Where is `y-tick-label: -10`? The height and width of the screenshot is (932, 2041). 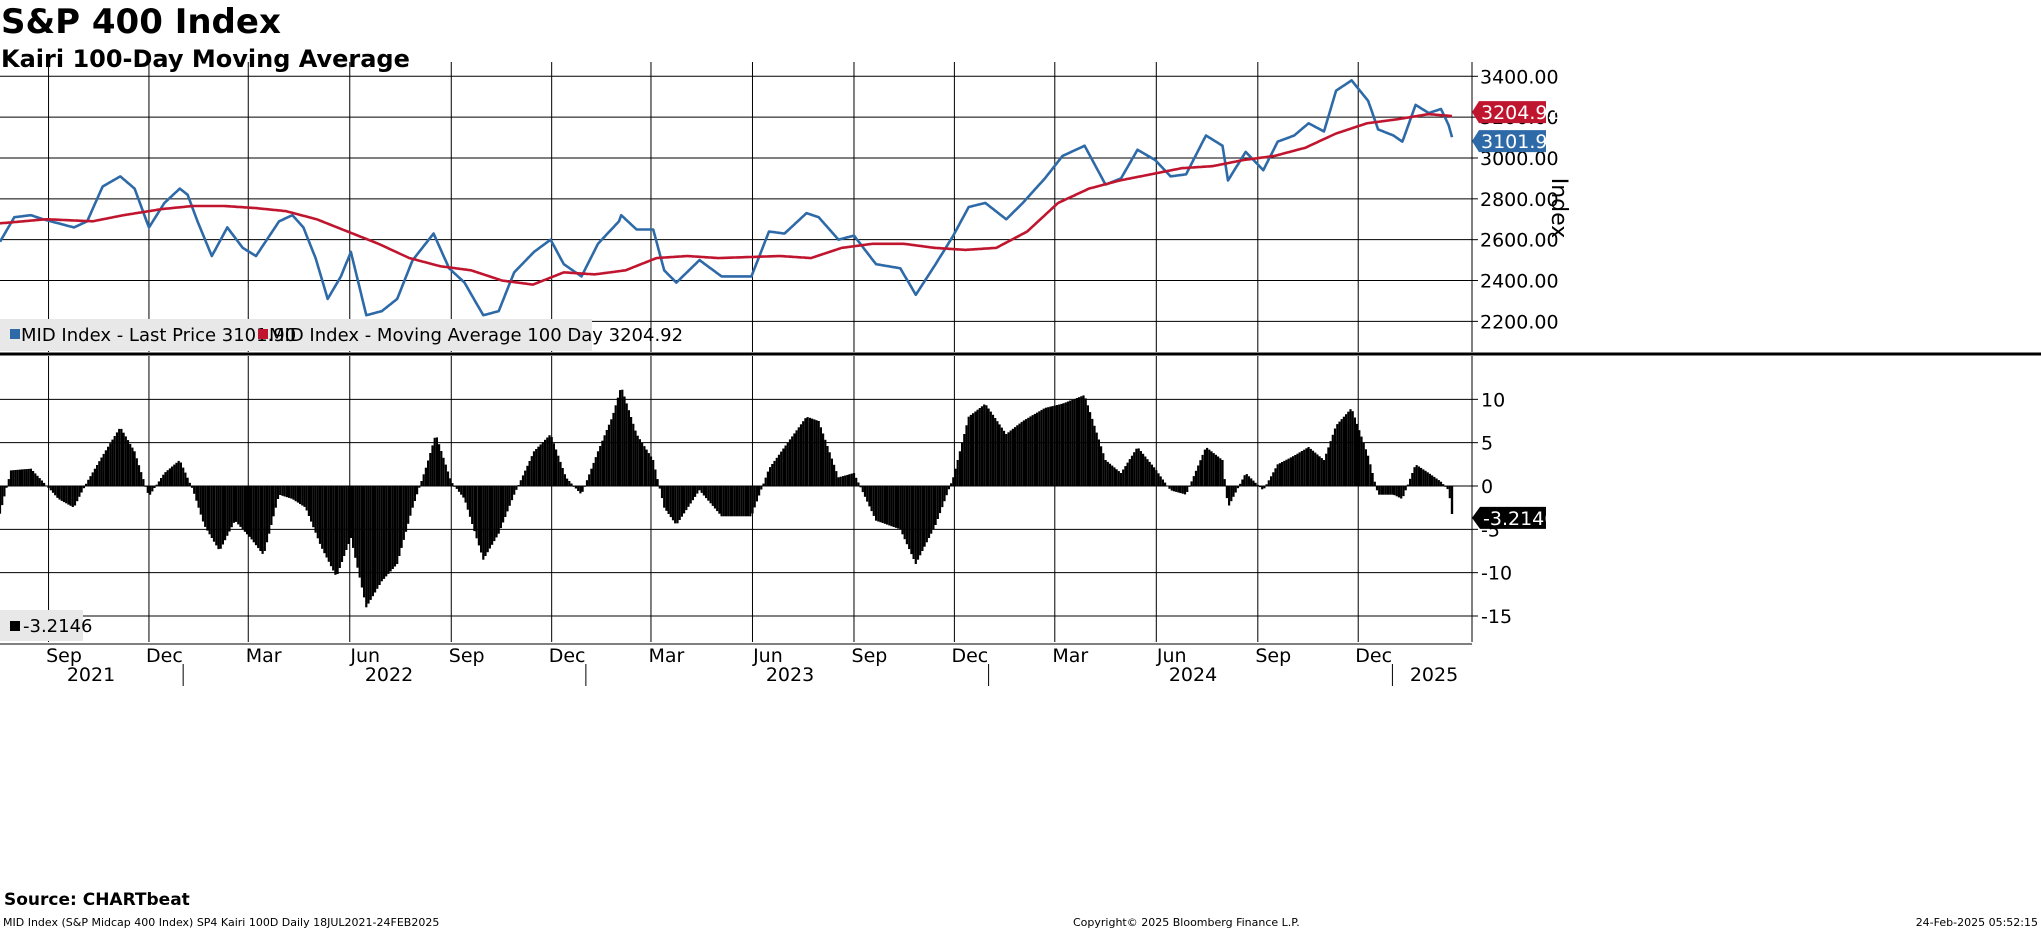
y-tick-label: -10 is located at coordinates (1496, 574).